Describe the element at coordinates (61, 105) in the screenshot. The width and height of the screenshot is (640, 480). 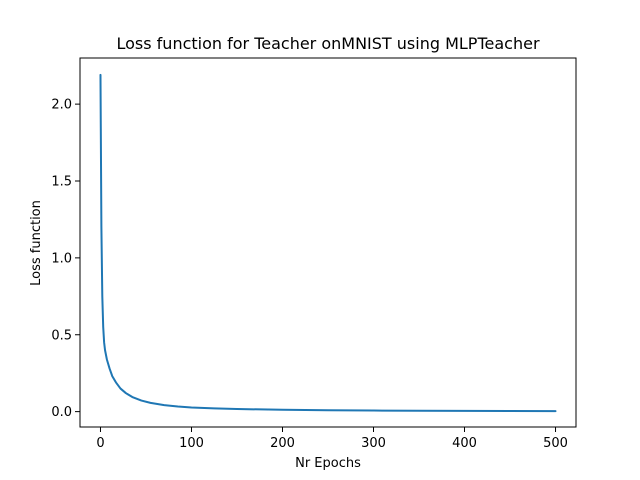
I see `y-tick-label-4: 2.0` at that location.